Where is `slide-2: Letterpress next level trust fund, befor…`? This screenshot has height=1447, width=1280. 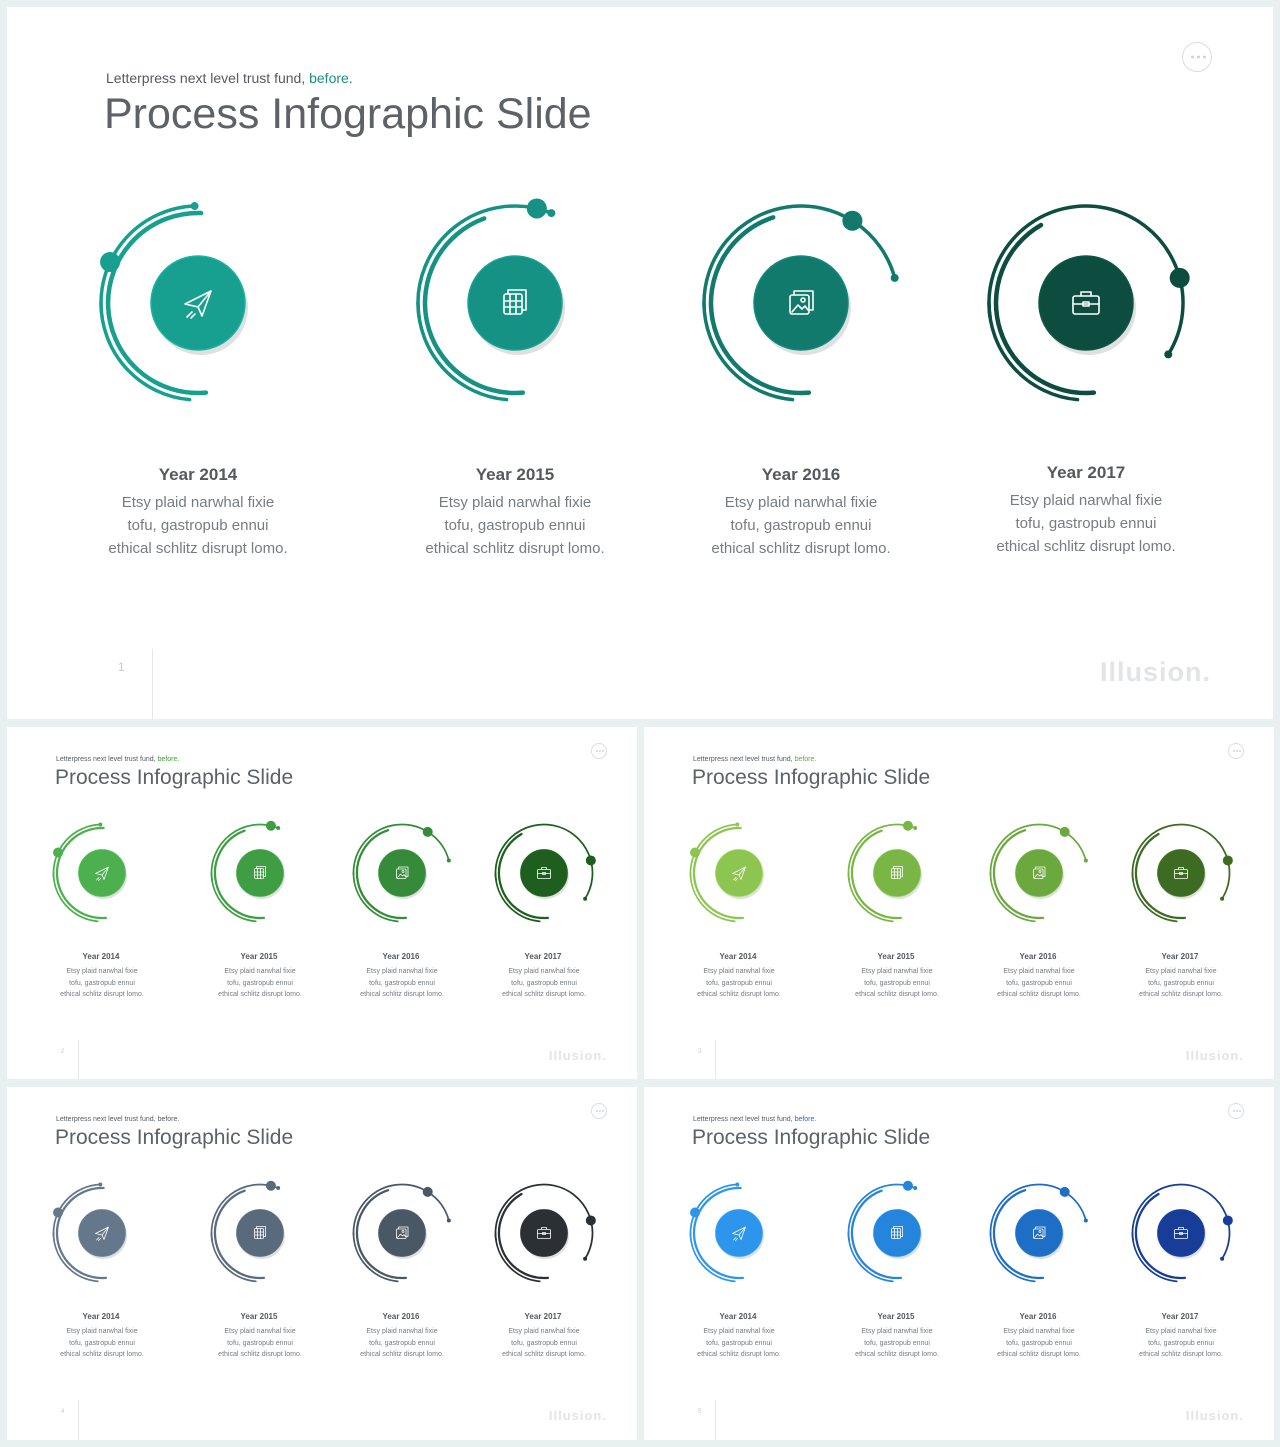 slide-2: Letterpress next level trust fund, befor… is located at coordinates (322, 903).